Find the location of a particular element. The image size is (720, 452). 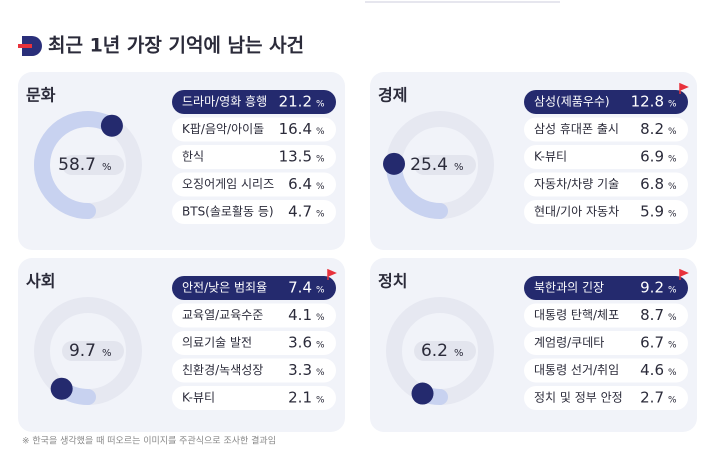

panel-name: 정치 is located at coordinates (392, 281).